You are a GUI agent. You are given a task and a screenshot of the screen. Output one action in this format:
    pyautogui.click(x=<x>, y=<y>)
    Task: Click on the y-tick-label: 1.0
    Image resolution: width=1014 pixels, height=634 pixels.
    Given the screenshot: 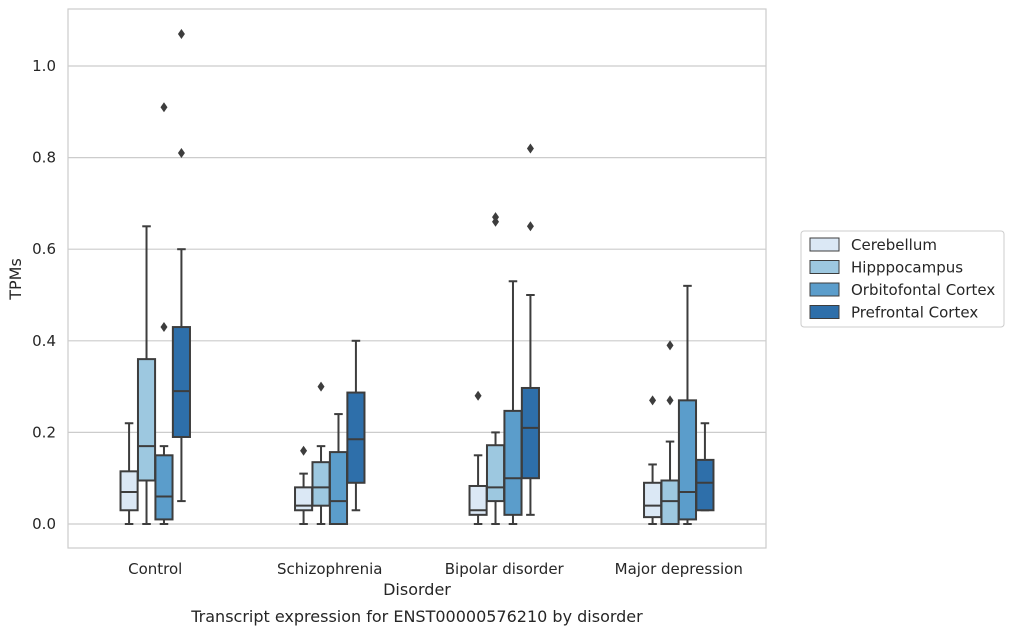 What is the action you would take?
    pyautogui.click(x=44, y=66)
    